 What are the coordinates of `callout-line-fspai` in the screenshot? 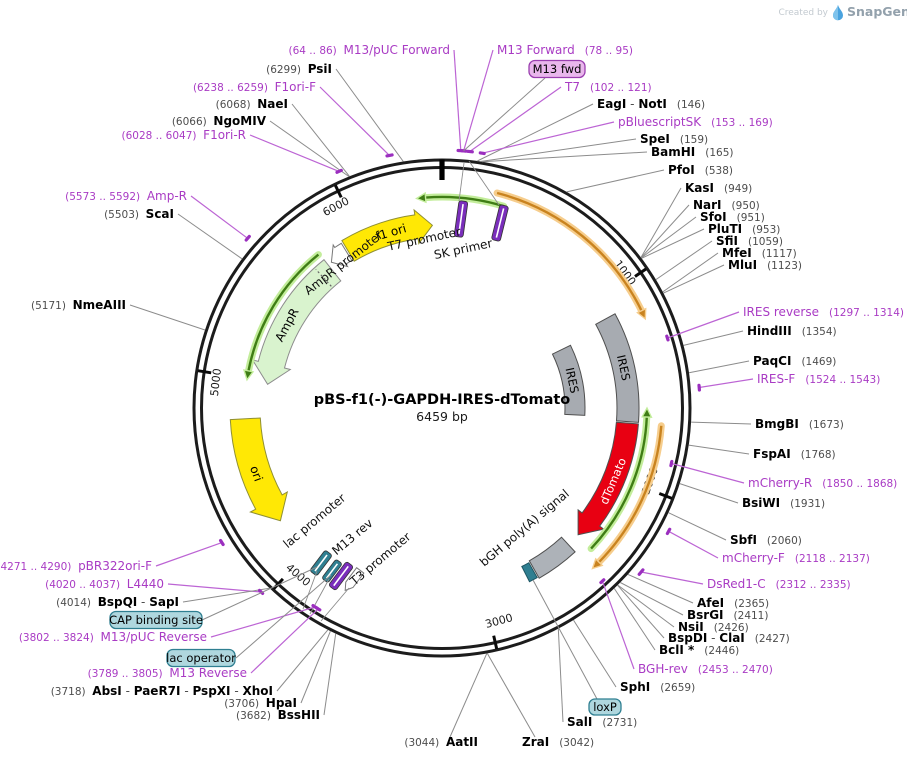 It's located at (719, 449).